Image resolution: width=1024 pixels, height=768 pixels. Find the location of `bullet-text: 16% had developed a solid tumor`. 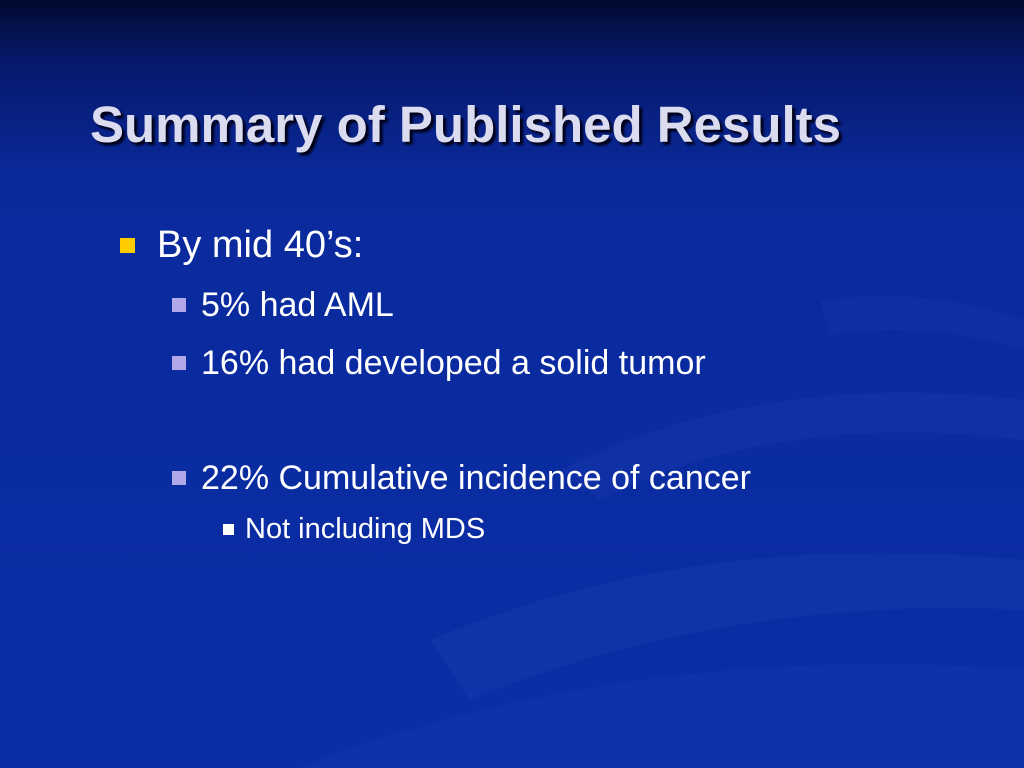

bullet-text: 16% had developed a solid tumor is located at coordinates (453, 363).